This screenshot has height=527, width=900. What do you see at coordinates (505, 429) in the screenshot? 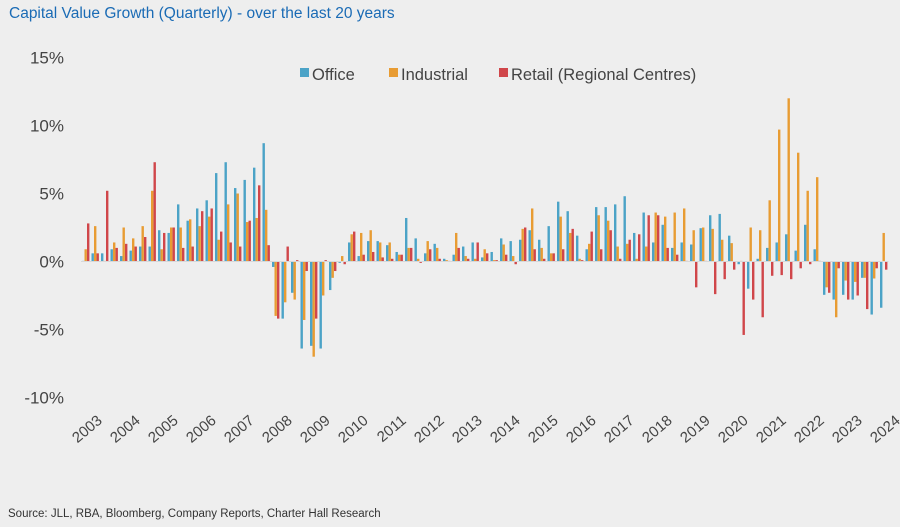
I see `x-tick-label: 2014` at bounding box center [505, 429].